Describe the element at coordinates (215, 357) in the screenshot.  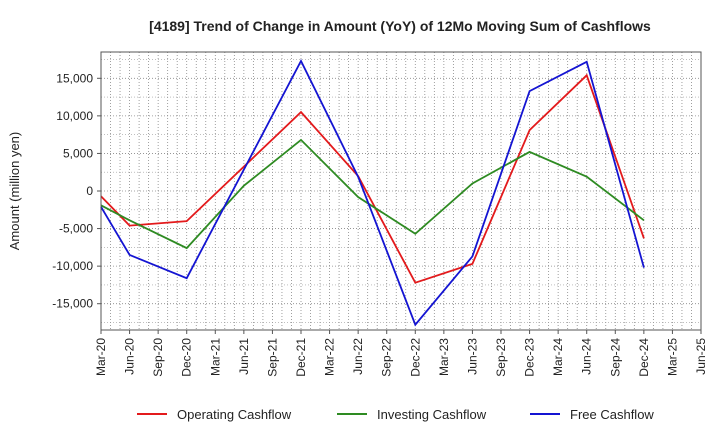
I see `x-tick-label: Mar-21` at that location.